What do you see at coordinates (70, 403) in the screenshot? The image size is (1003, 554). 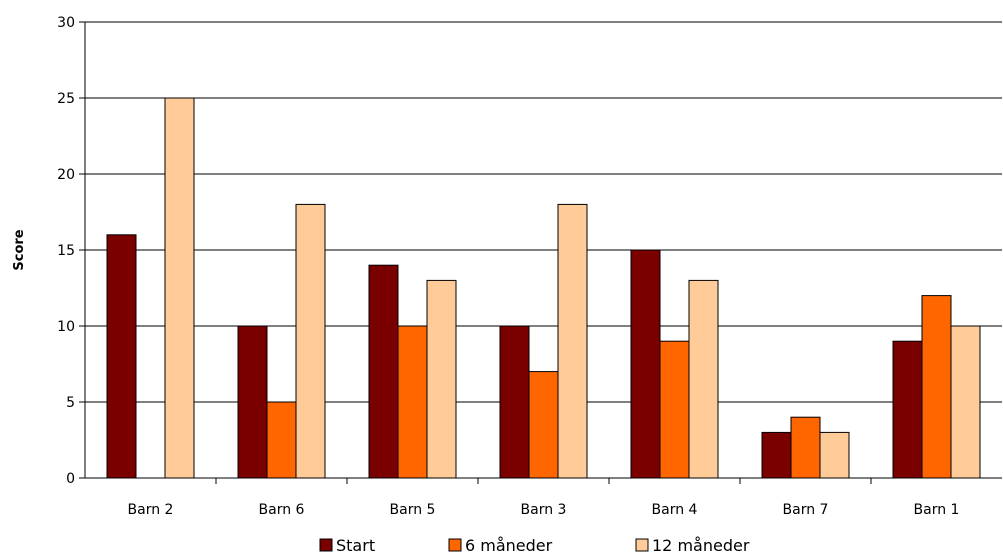 I see `y-tick-label: 5` at bounding box center [70, 403].